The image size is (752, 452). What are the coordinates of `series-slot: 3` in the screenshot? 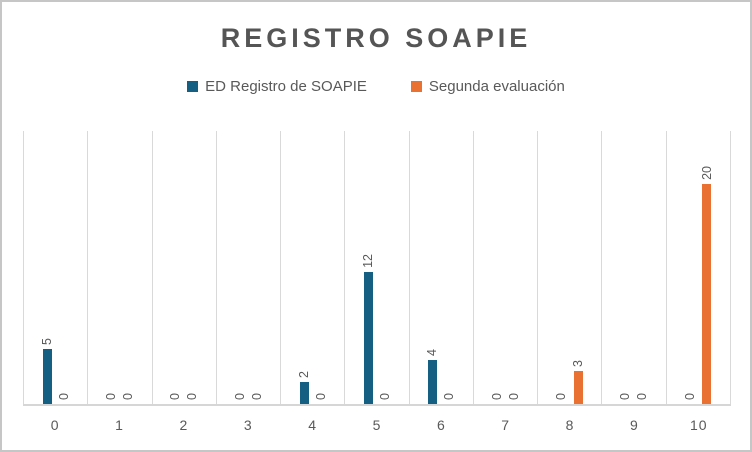 It's located at (578, 267).